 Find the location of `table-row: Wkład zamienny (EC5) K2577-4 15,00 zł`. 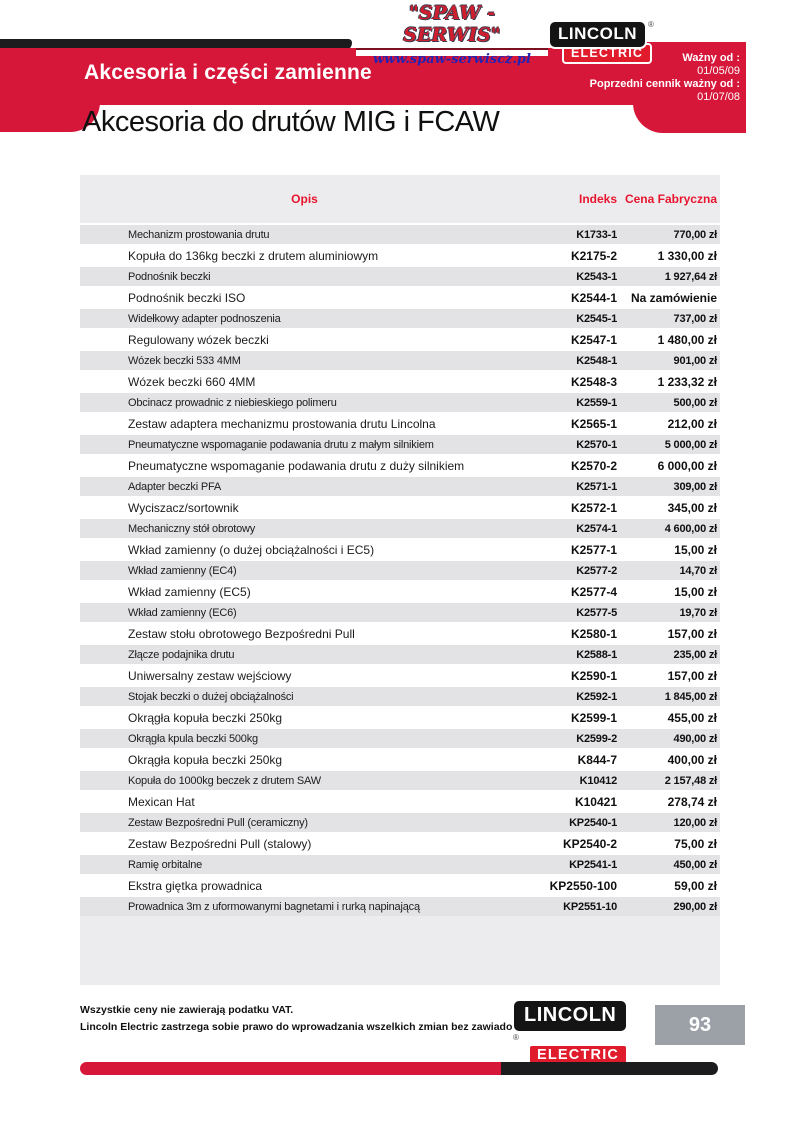

table-row: Wkład zamienny (EC5) K2577-4 15,00 zł is located at coordinates (400, 590).